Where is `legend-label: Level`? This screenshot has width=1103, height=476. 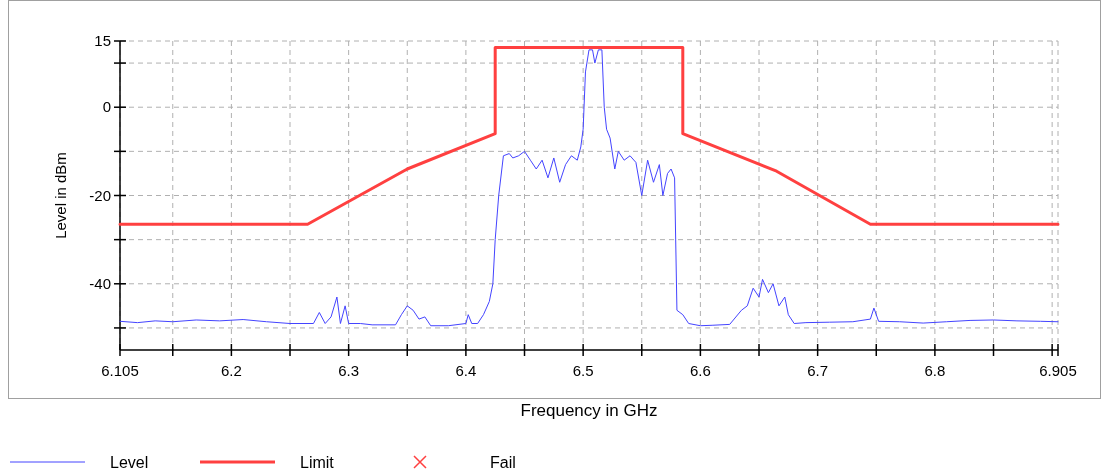 legend-label: Level is located at coordinates (129, 462).